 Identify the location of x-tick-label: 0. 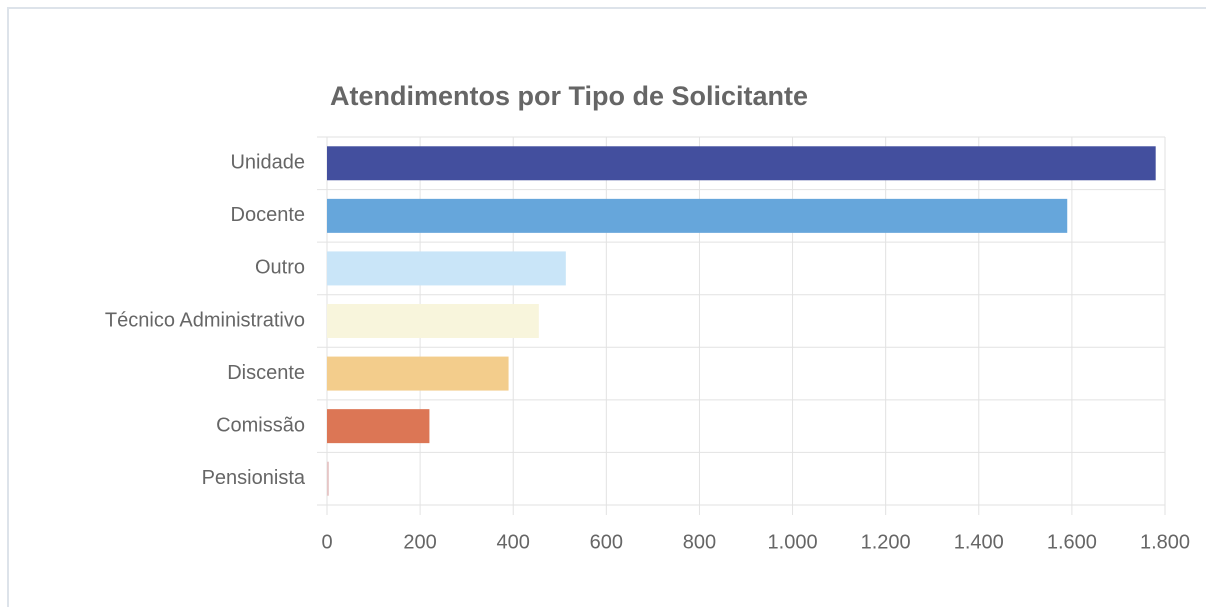
(326, 542).